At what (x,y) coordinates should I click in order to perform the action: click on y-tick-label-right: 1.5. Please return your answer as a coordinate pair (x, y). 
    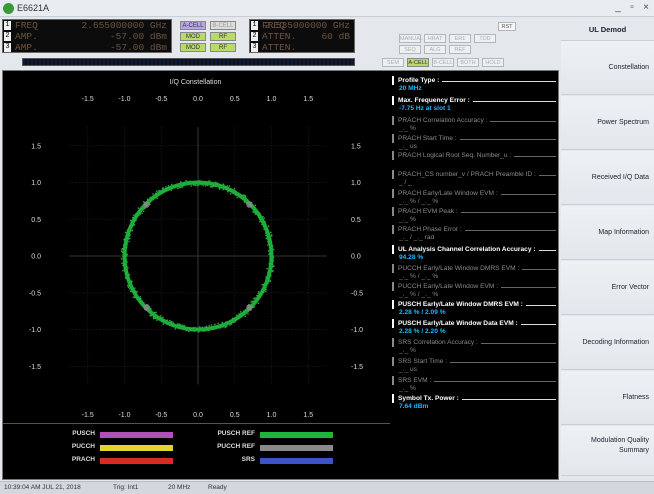
    Looking at the image, I should click on (356, 146).